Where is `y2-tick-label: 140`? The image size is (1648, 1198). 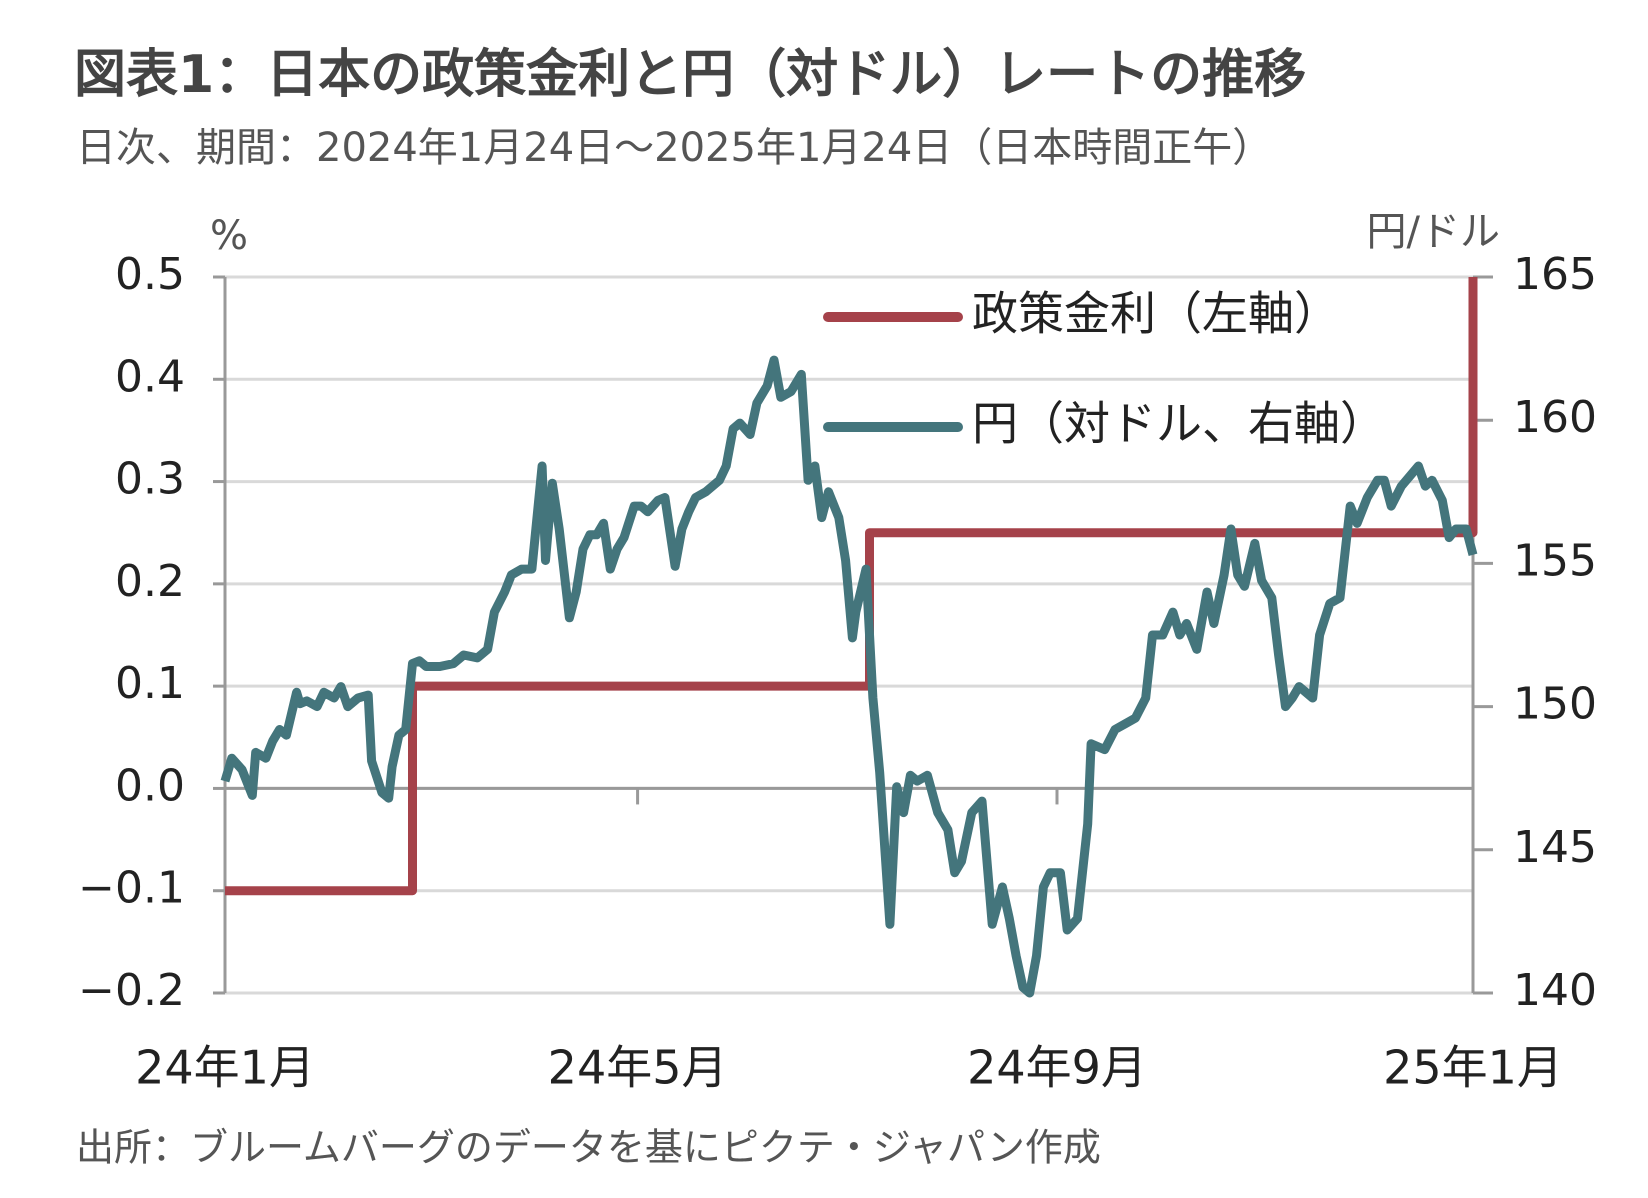 y2-tick-label: 140 is located at coordinates (1555, 990).